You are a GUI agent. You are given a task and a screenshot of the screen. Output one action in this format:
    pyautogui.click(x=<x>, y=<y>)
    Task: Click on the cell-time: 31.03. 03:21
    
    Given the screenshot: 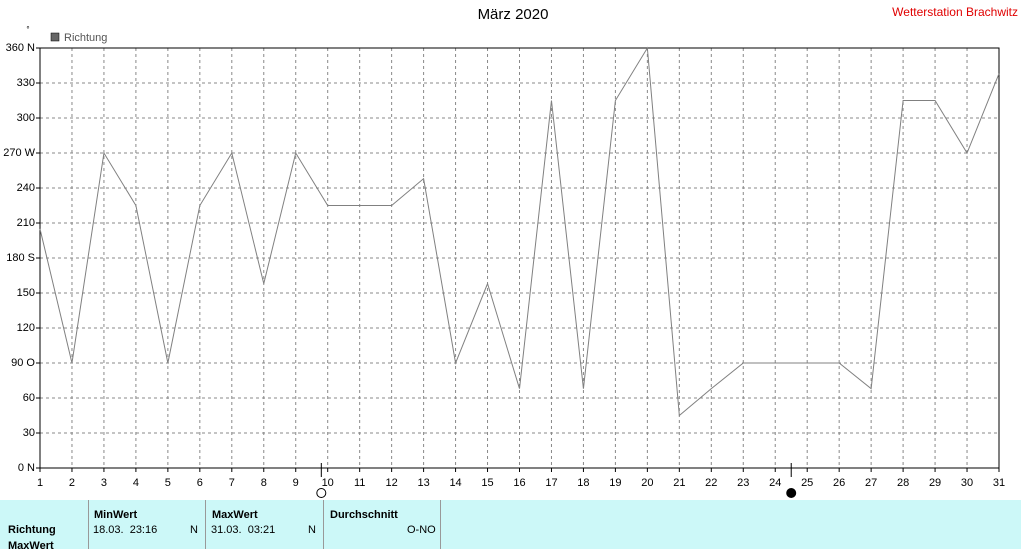 What is the action you would take?
    pyautogui.click(x=243, y=530)
    